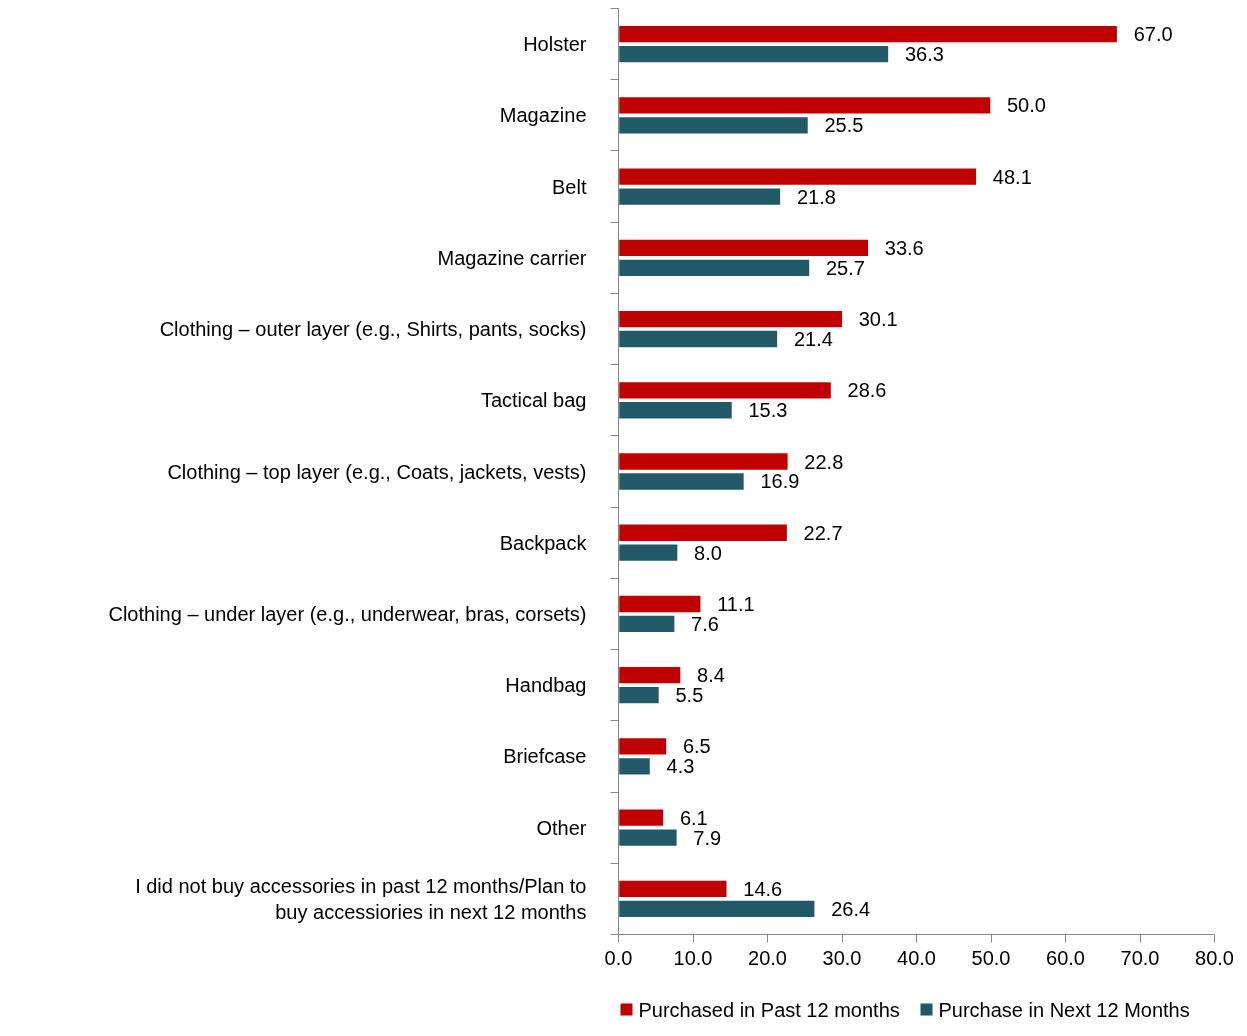  Describe the element at coordinates (867, 390) in the screenshot. I see `data-label: 28.6` at that location.